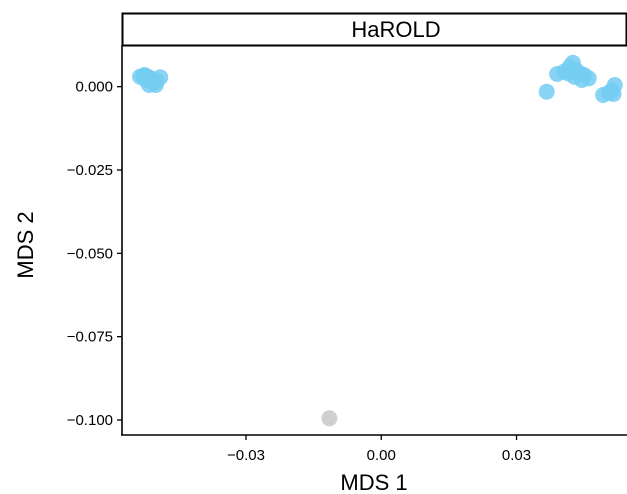 The image size is (627, 494). Describe the element at coordinates (381, 455) in the screenshot. I see `x-tick-label-1: 0.00` at that location.